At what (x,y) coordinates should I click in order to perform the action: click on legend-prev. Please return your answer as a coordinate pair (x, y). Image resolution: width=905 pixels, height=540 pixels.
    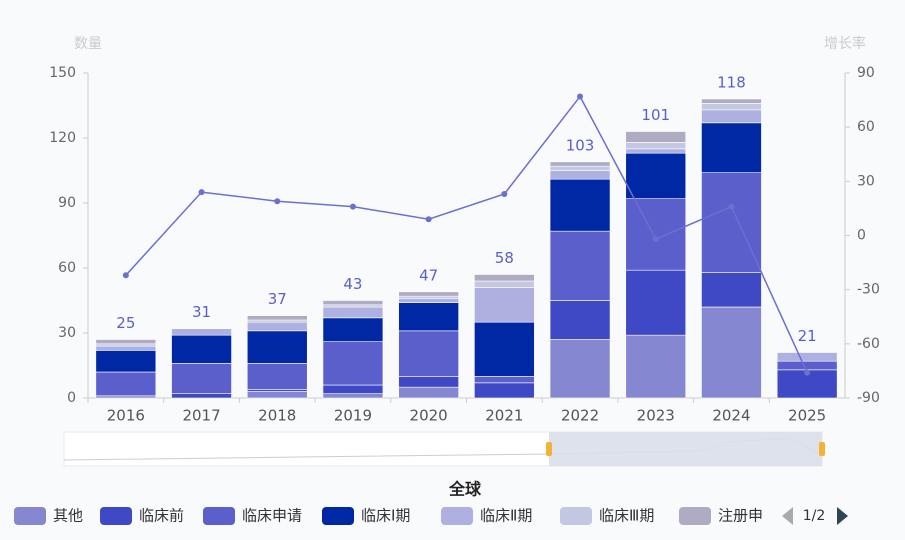
    Looking at the image, I should click on (787, 516).